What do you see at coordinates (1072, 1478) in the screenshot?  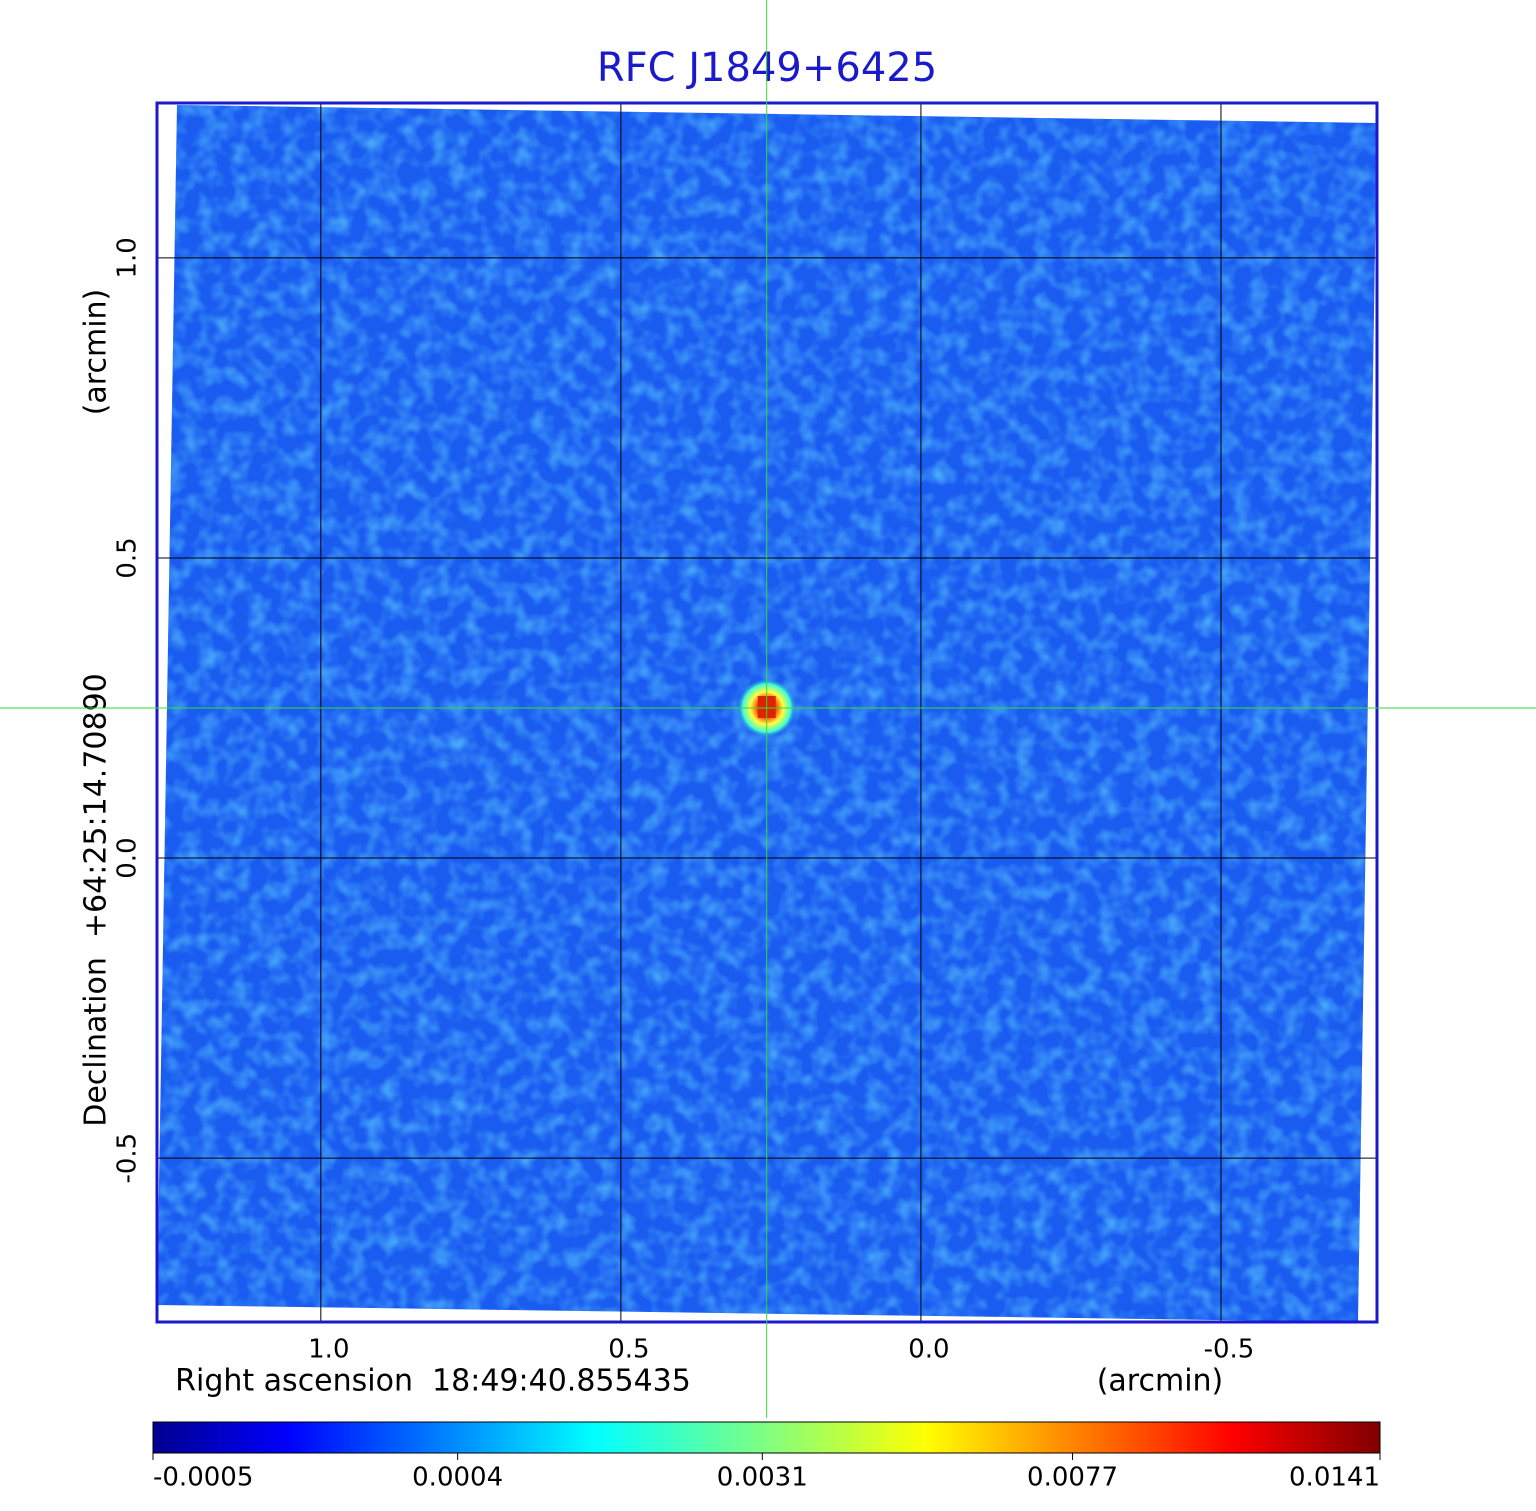 I see `colorbar-tick-label: 0.0077` at bounding box center [1072, 1478].